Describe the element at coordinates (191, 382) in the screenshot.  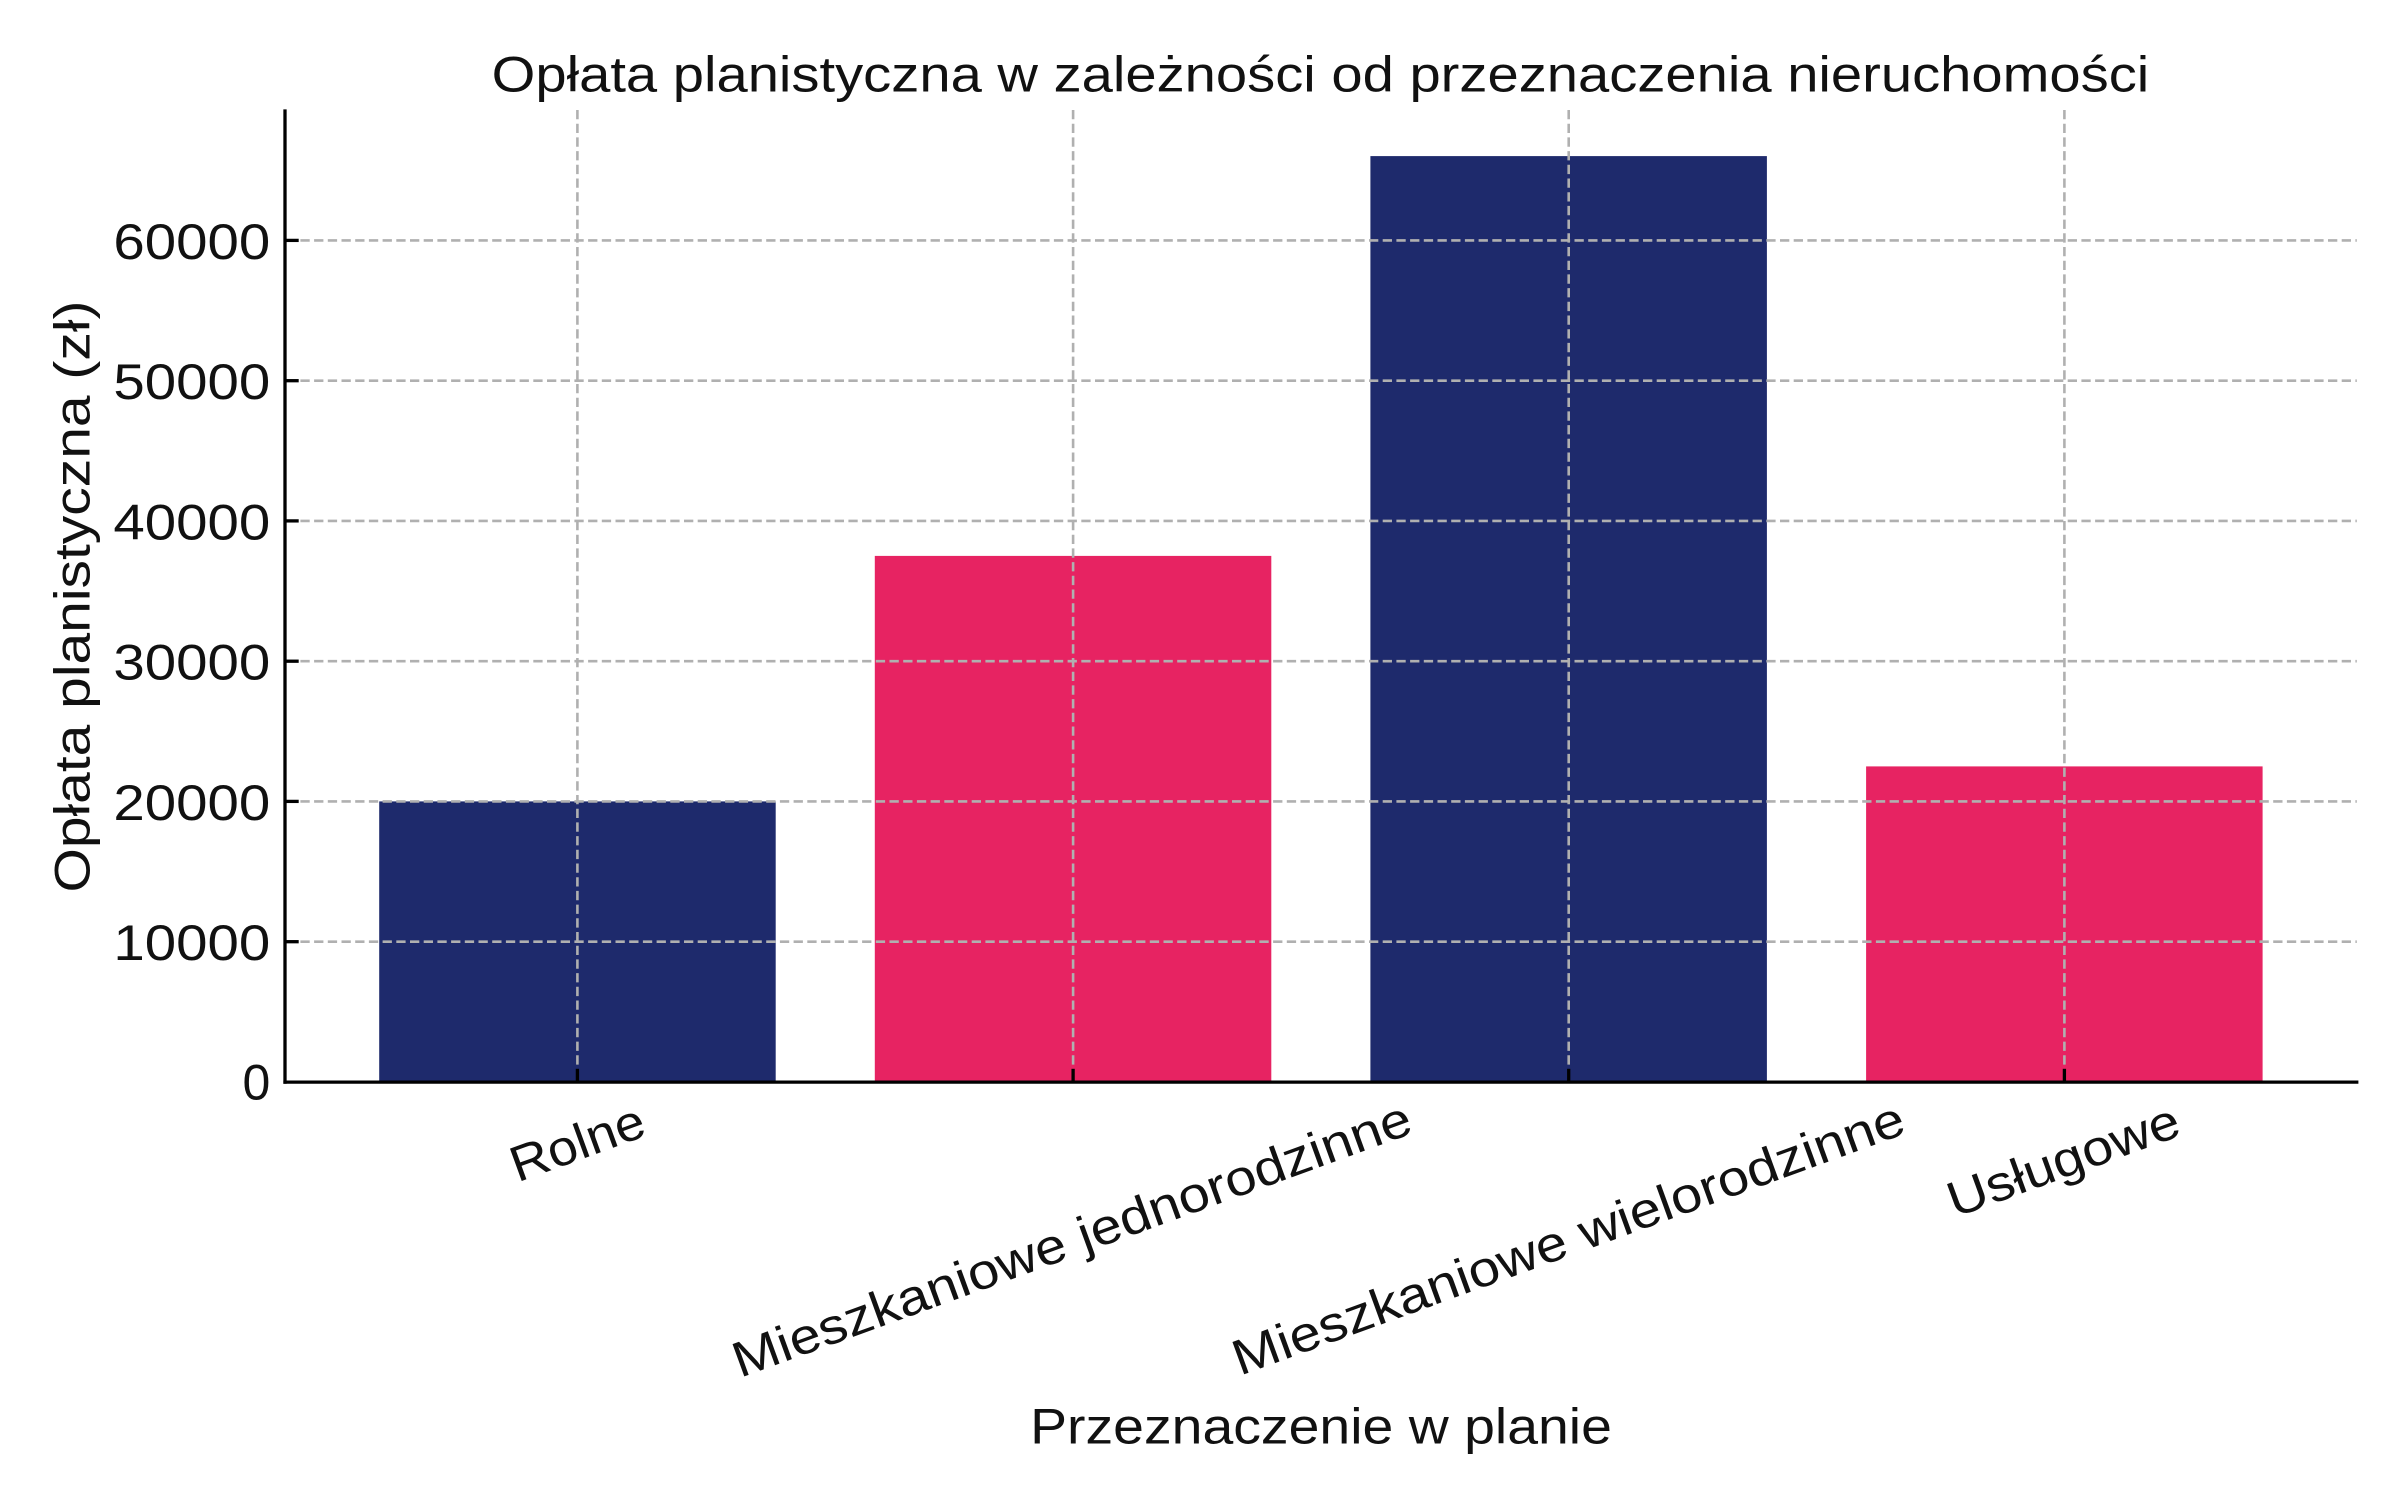
I see `svg-text: 50000` at that location.